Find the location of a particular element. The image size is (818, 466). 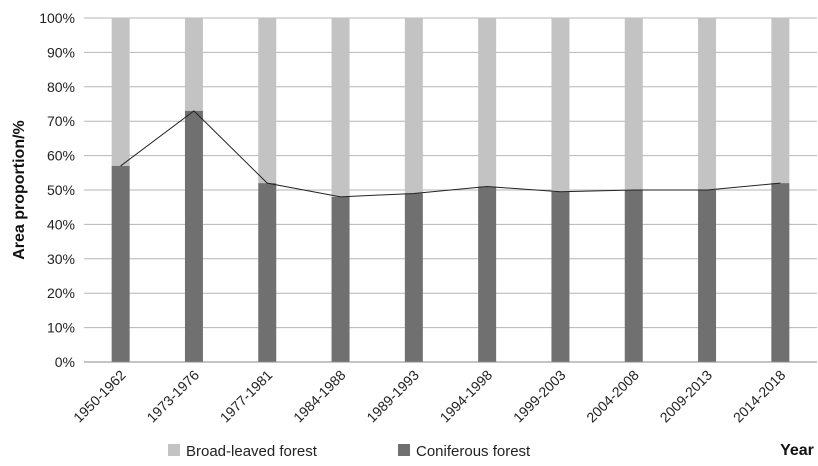

y-tick-label: 50% is located at coordinates (61, 190).